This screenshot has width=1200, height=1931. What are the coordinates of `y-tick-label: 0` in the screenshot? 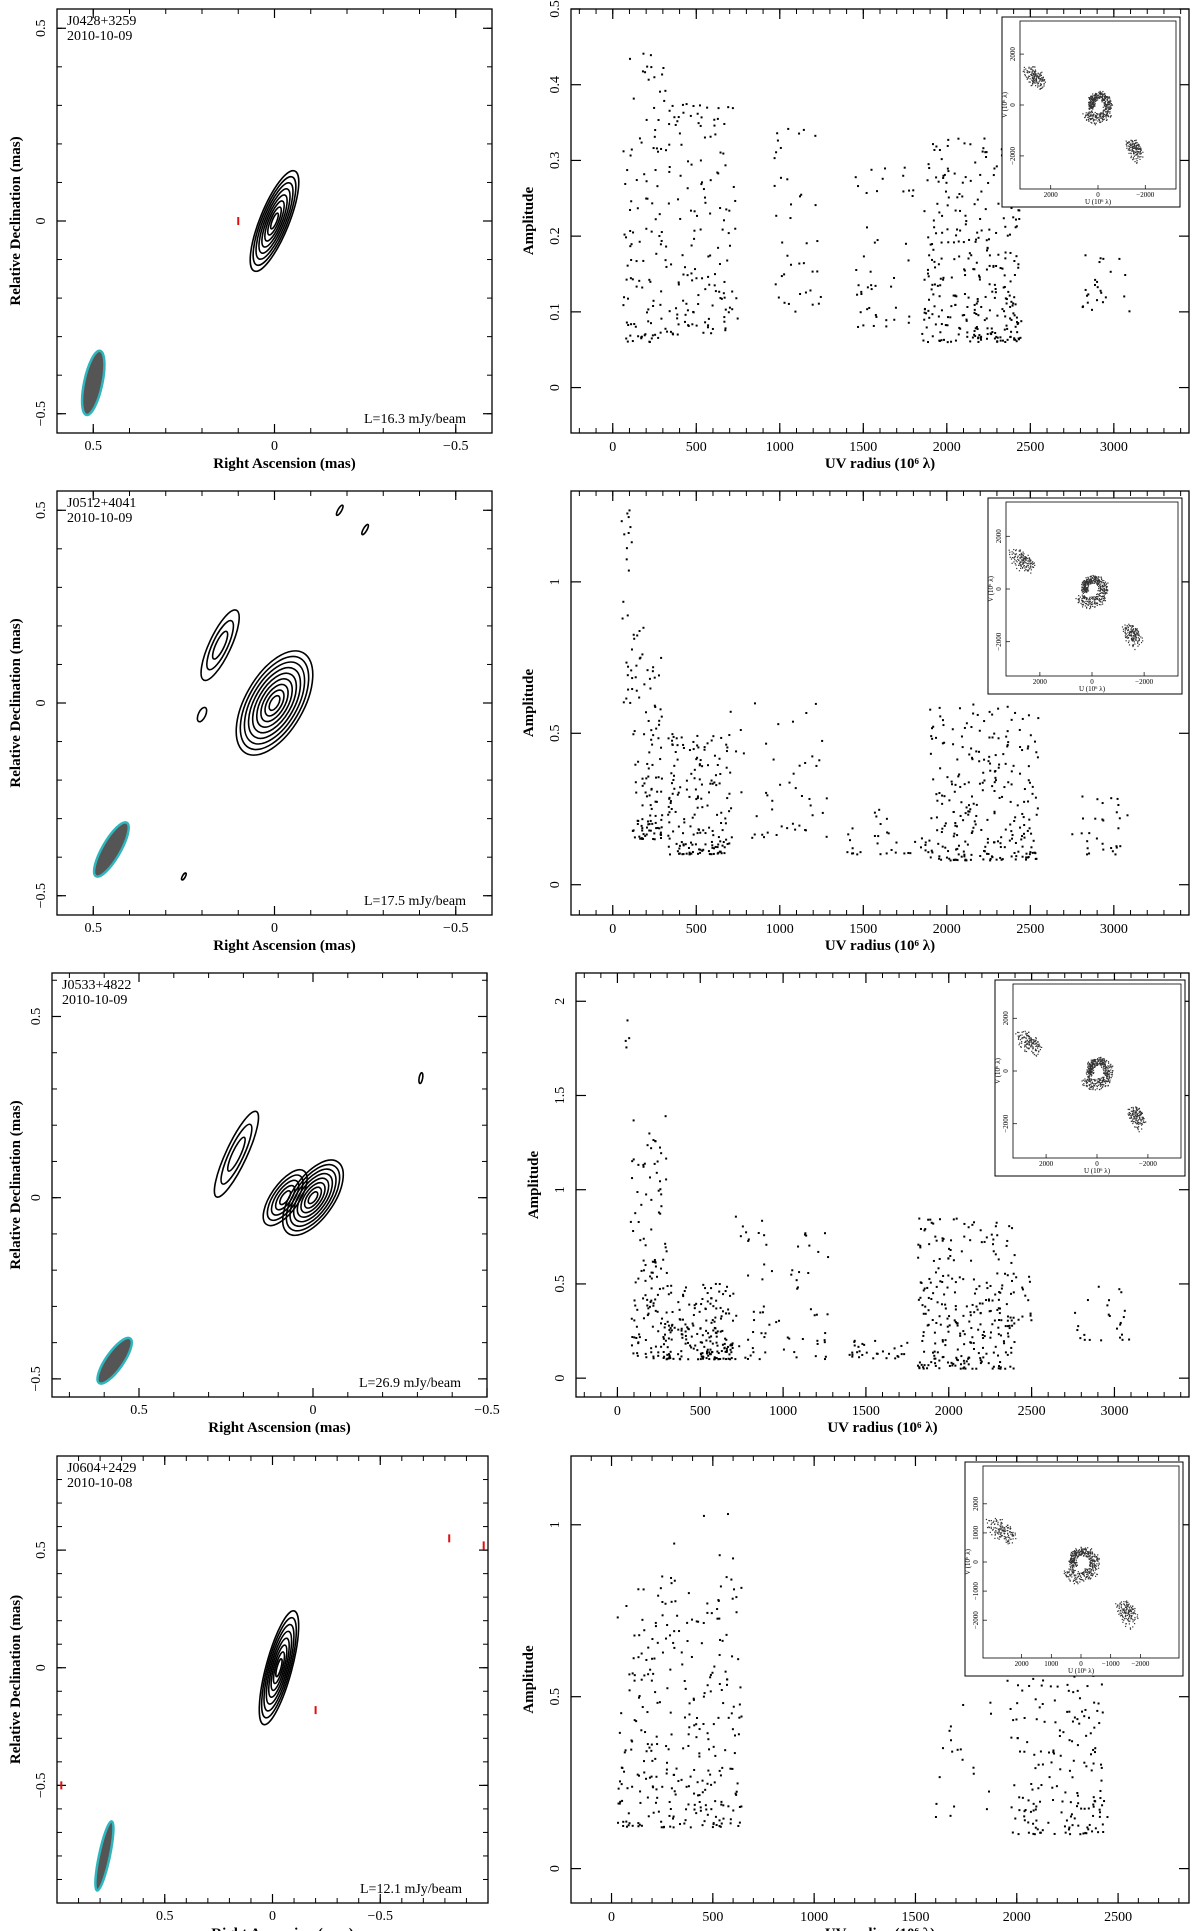 It's located at (555, 387).